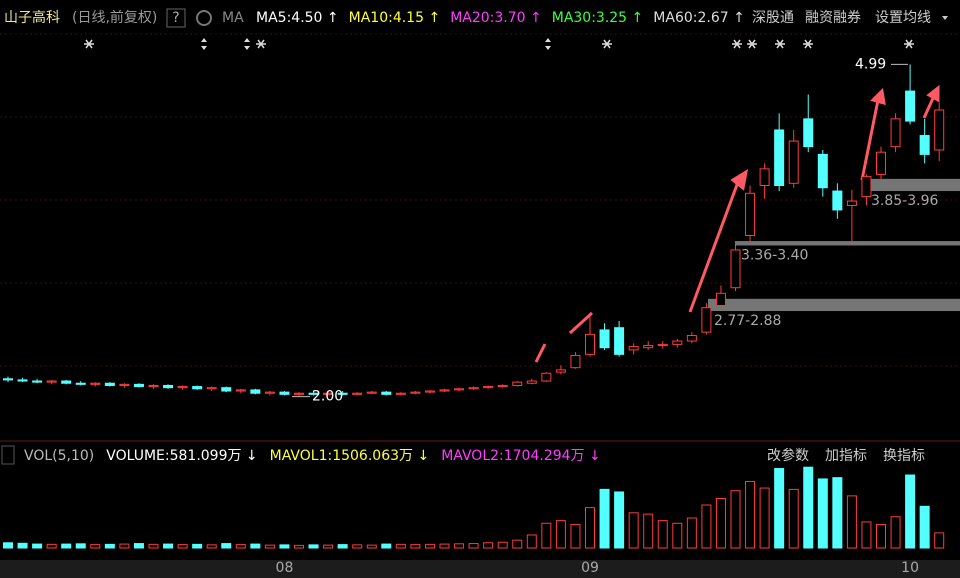 The width and height of the screenshot is (960, 578). I want to click on support-band, so click(912, 185).